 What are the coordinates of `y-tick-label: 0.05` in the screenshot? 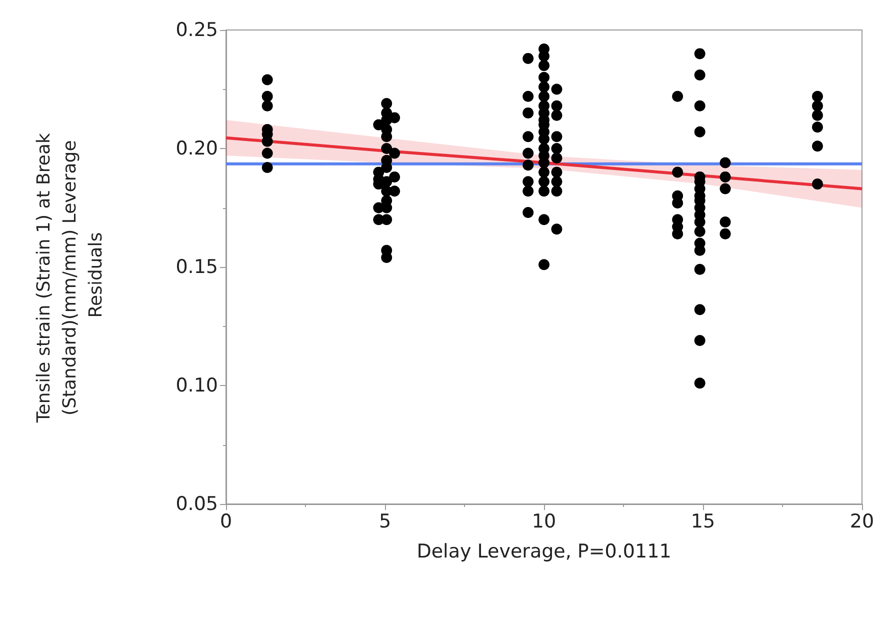 It's located at (197, 504).